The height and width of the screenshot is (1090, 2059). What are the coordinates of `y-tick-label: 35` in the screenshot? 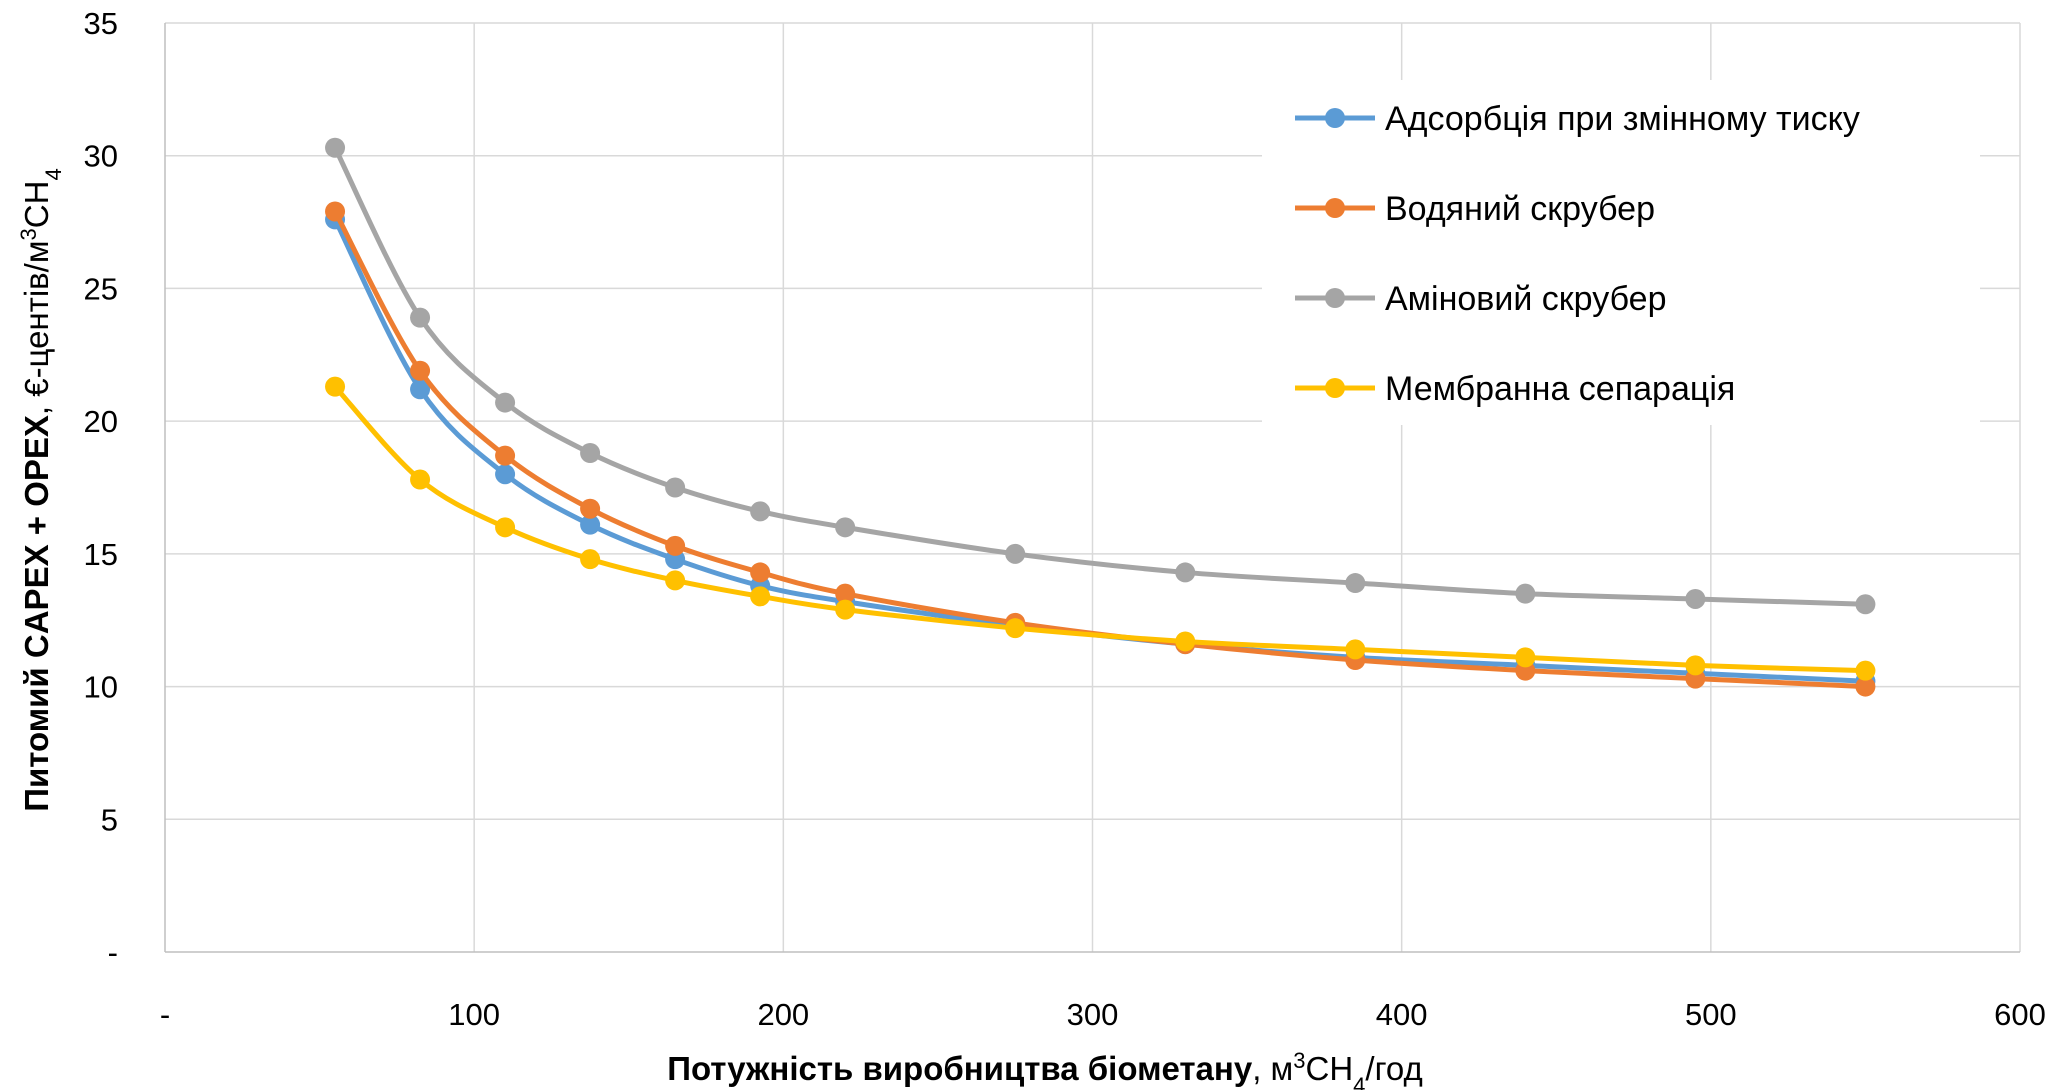 It's located at (101, 23).